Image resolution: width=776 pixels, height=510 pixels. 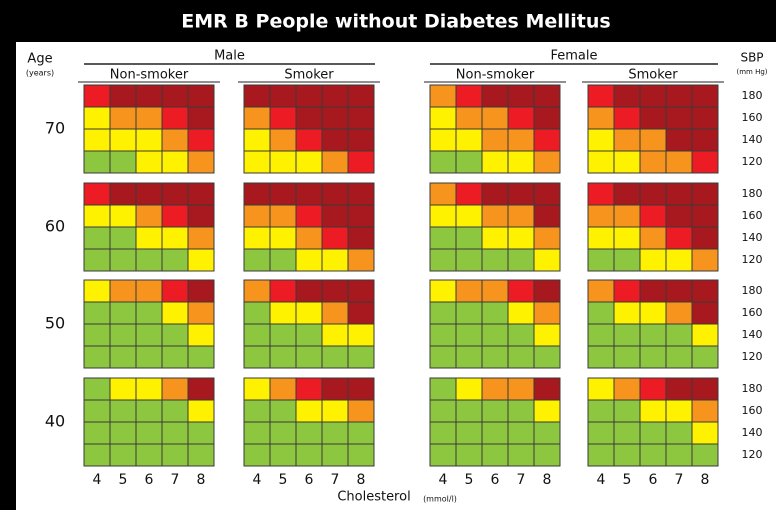 What do you see at coordinates (443, 480) in the screenshot?
I see `cholesterol-tick: 4` at bounding box center [443, 480].